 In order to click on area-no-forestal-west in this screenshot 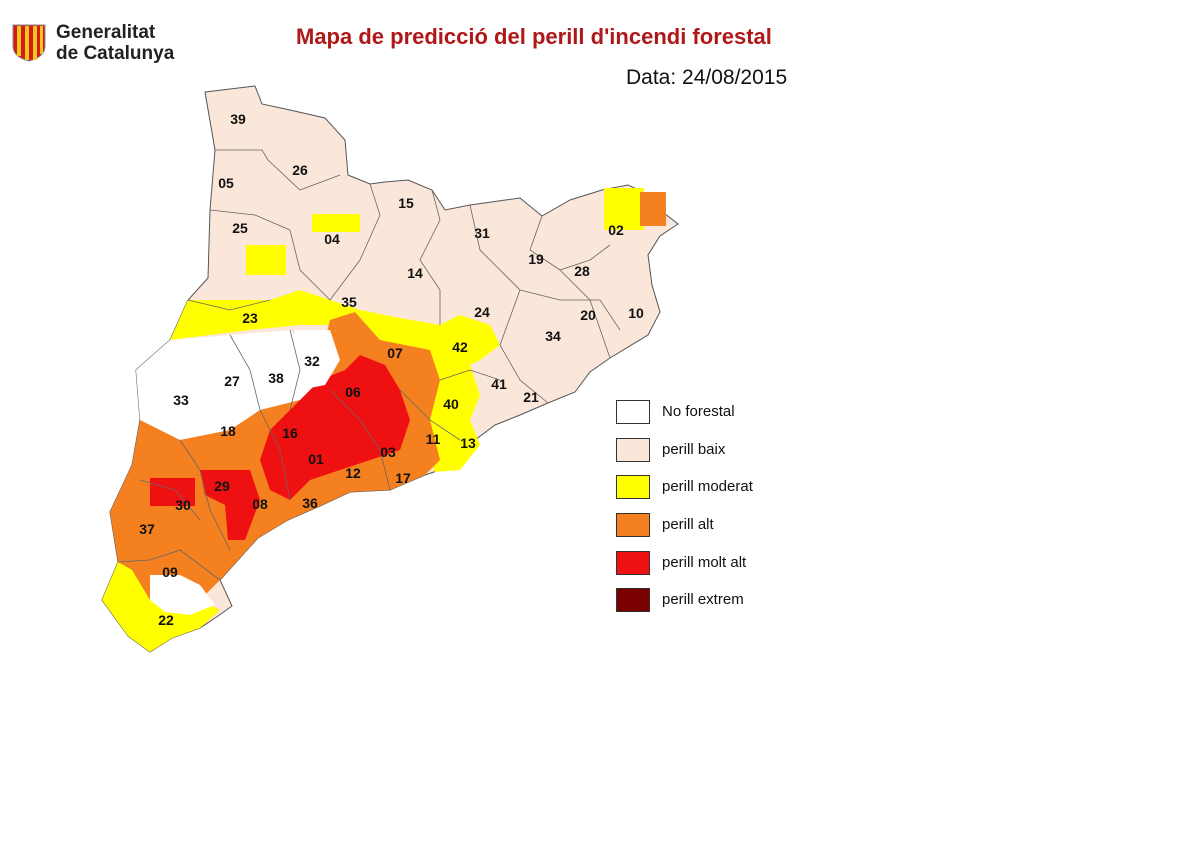, I will do `click(233, 385)`.